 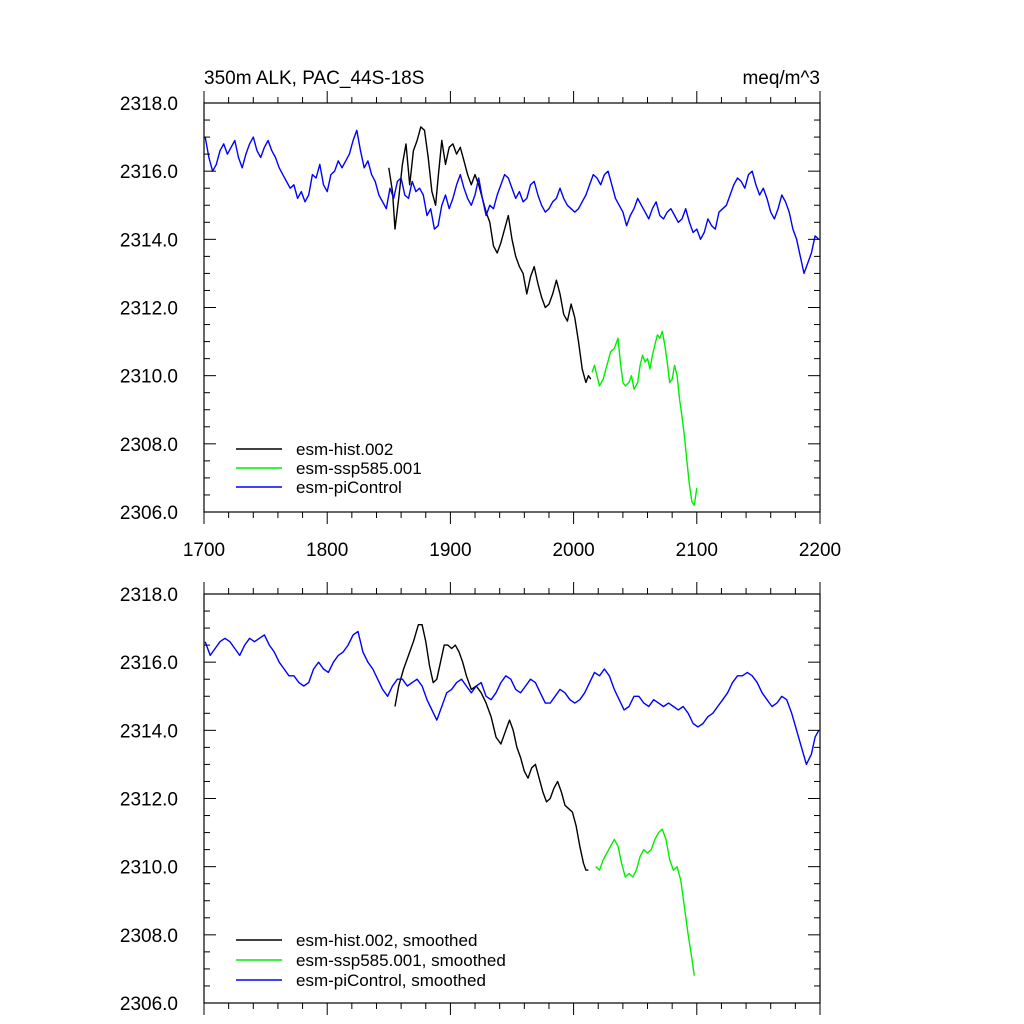 I want to click on legend-label: esm-piControl, smoothed, so click(x=391, y=980).